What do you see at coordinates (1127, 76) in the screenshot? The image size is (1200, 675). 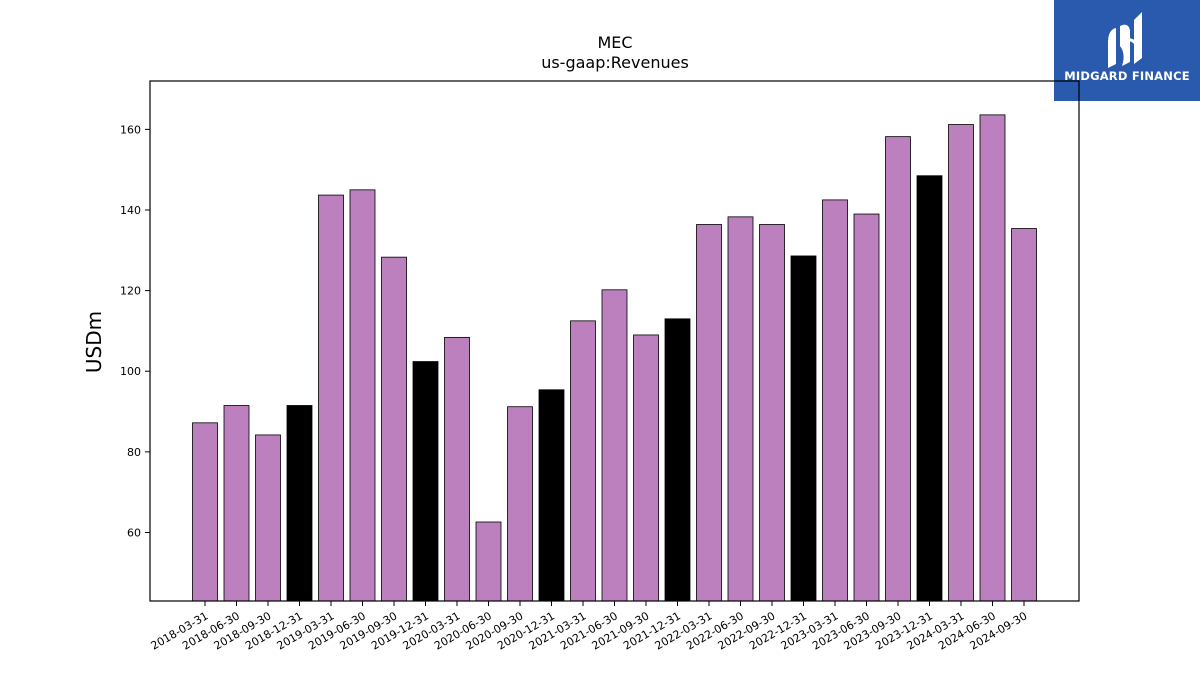 I see `logo-text: MIDGARD FINANCE` at bounding box center [1127, 76].